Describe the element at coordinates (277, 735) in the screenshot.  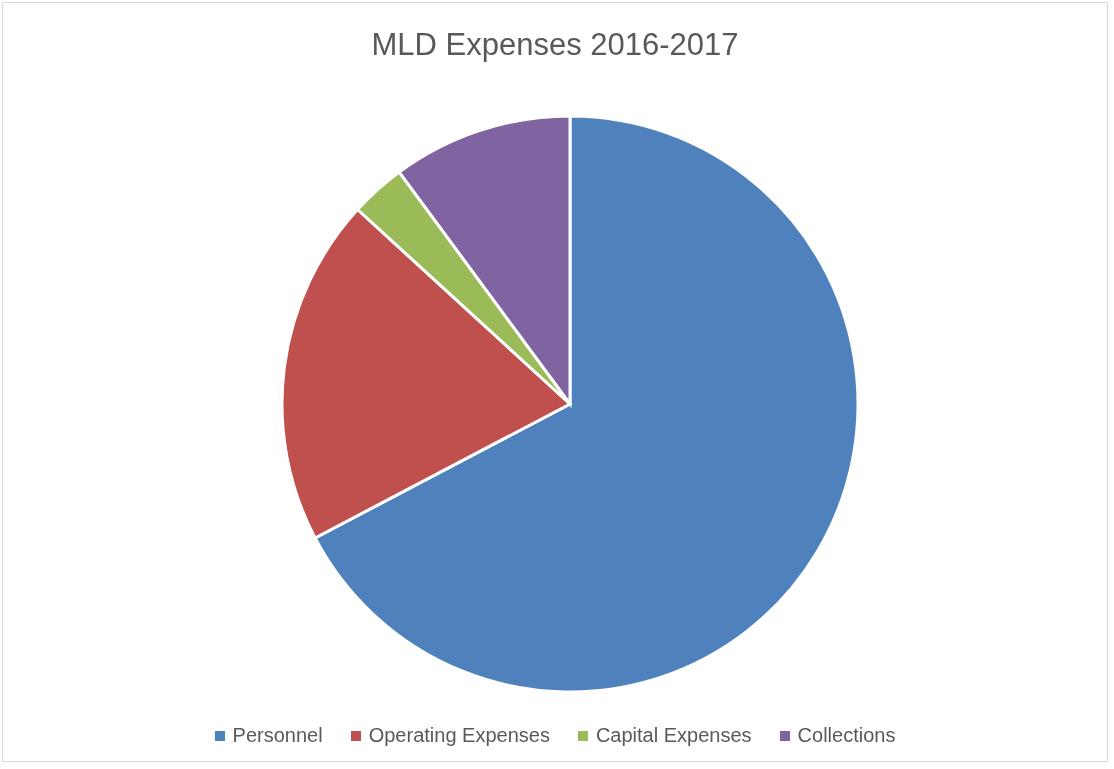
I see `legend-label: Personnel` at that location.